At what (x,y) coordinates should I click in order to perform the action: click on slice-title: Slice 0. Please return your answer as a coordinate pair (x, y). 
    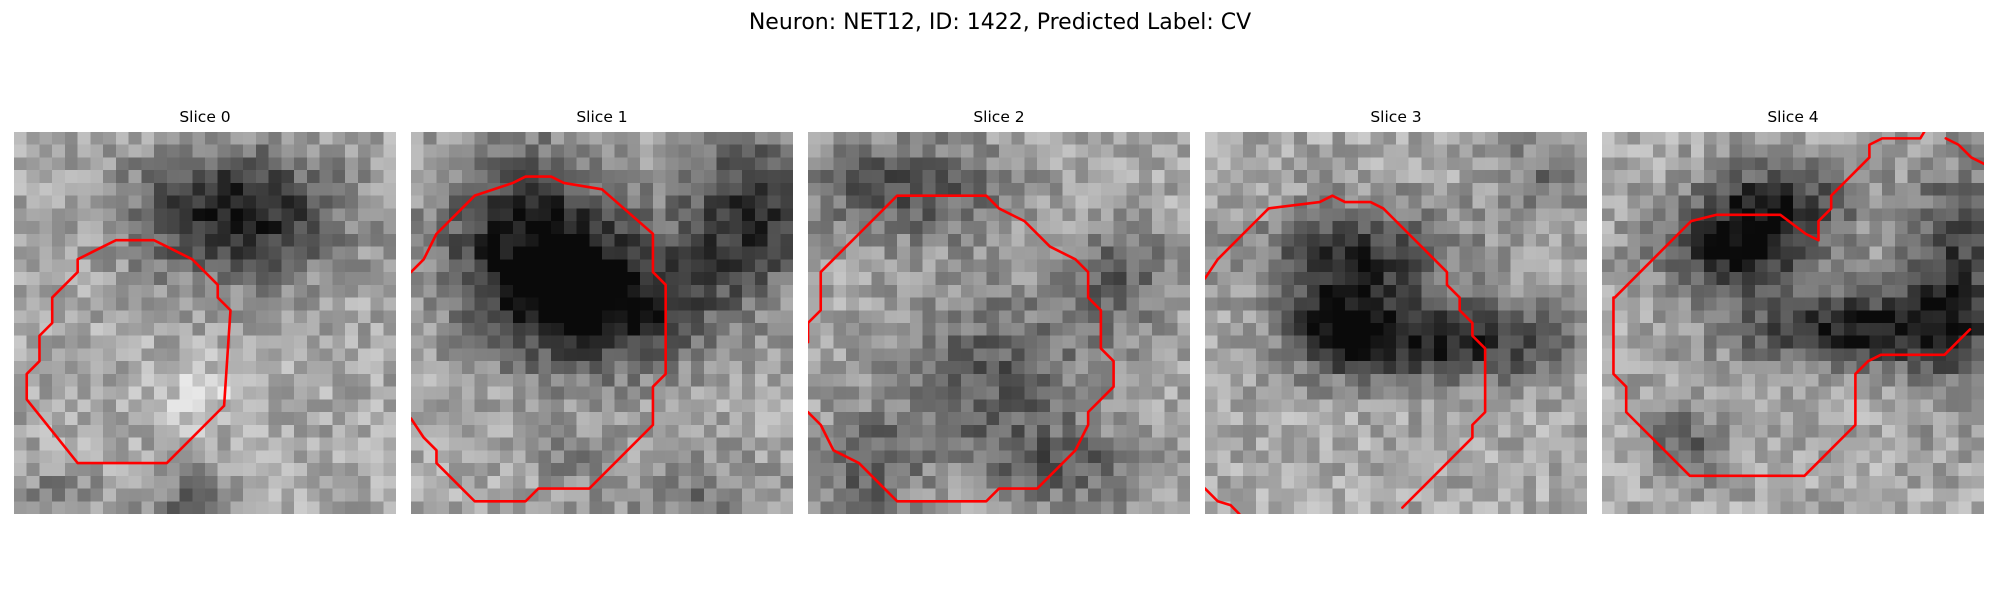
    Looking at the image, I should click on (205, 117).